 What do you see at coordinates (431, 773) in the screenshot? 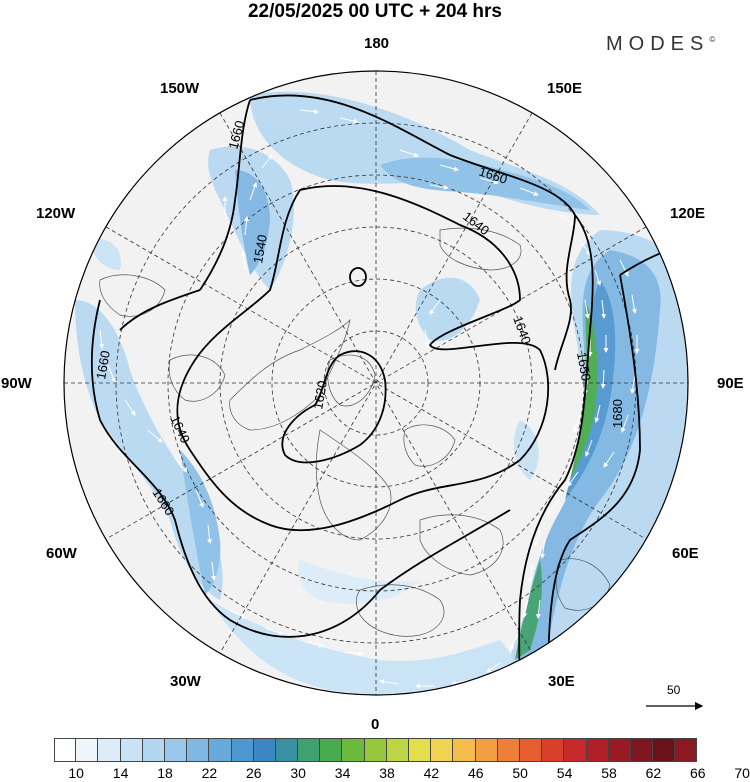
I see `colorbar-tick-label: 42` at bounding box center [431, 773].